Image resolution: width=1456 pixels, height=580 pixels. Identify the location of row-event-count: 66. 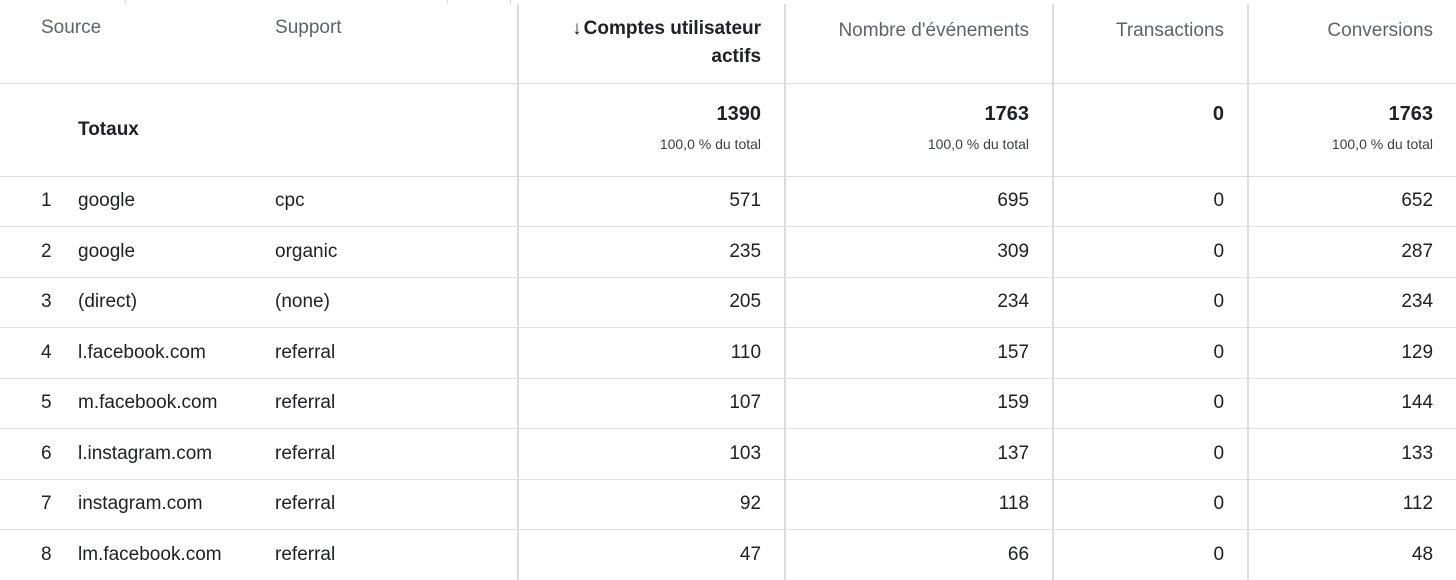
(919, 554).